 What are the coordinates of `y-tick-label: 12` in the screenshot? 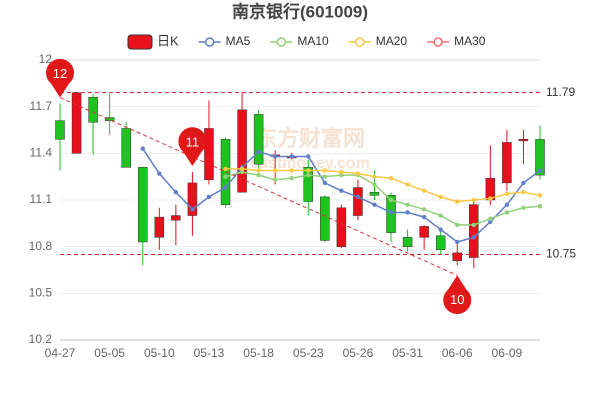 It's located at (46, 59).